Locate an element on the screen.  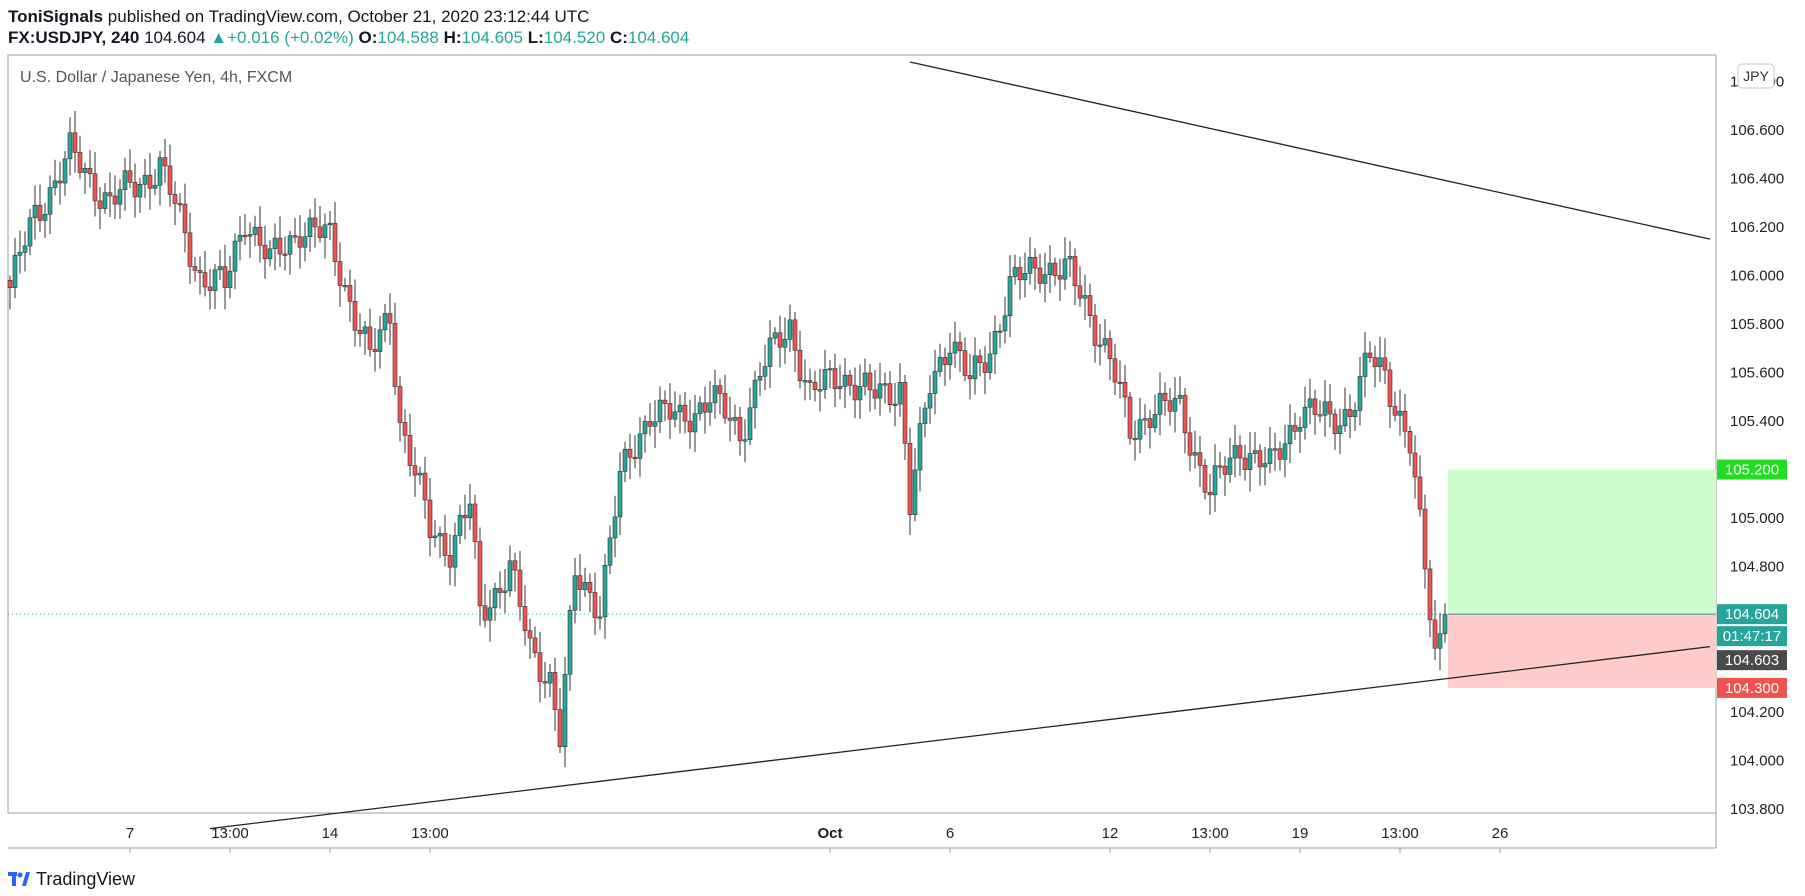
brand-name: TradingView is located at coordinates (86, 879).